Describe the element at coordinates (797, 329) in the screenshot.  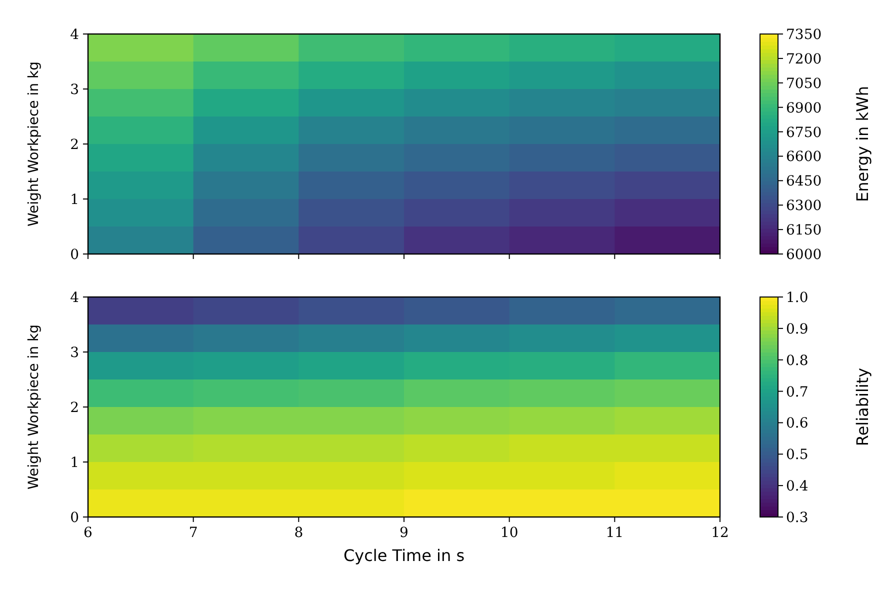
I see `color-bar-label: 0.9` at that location.